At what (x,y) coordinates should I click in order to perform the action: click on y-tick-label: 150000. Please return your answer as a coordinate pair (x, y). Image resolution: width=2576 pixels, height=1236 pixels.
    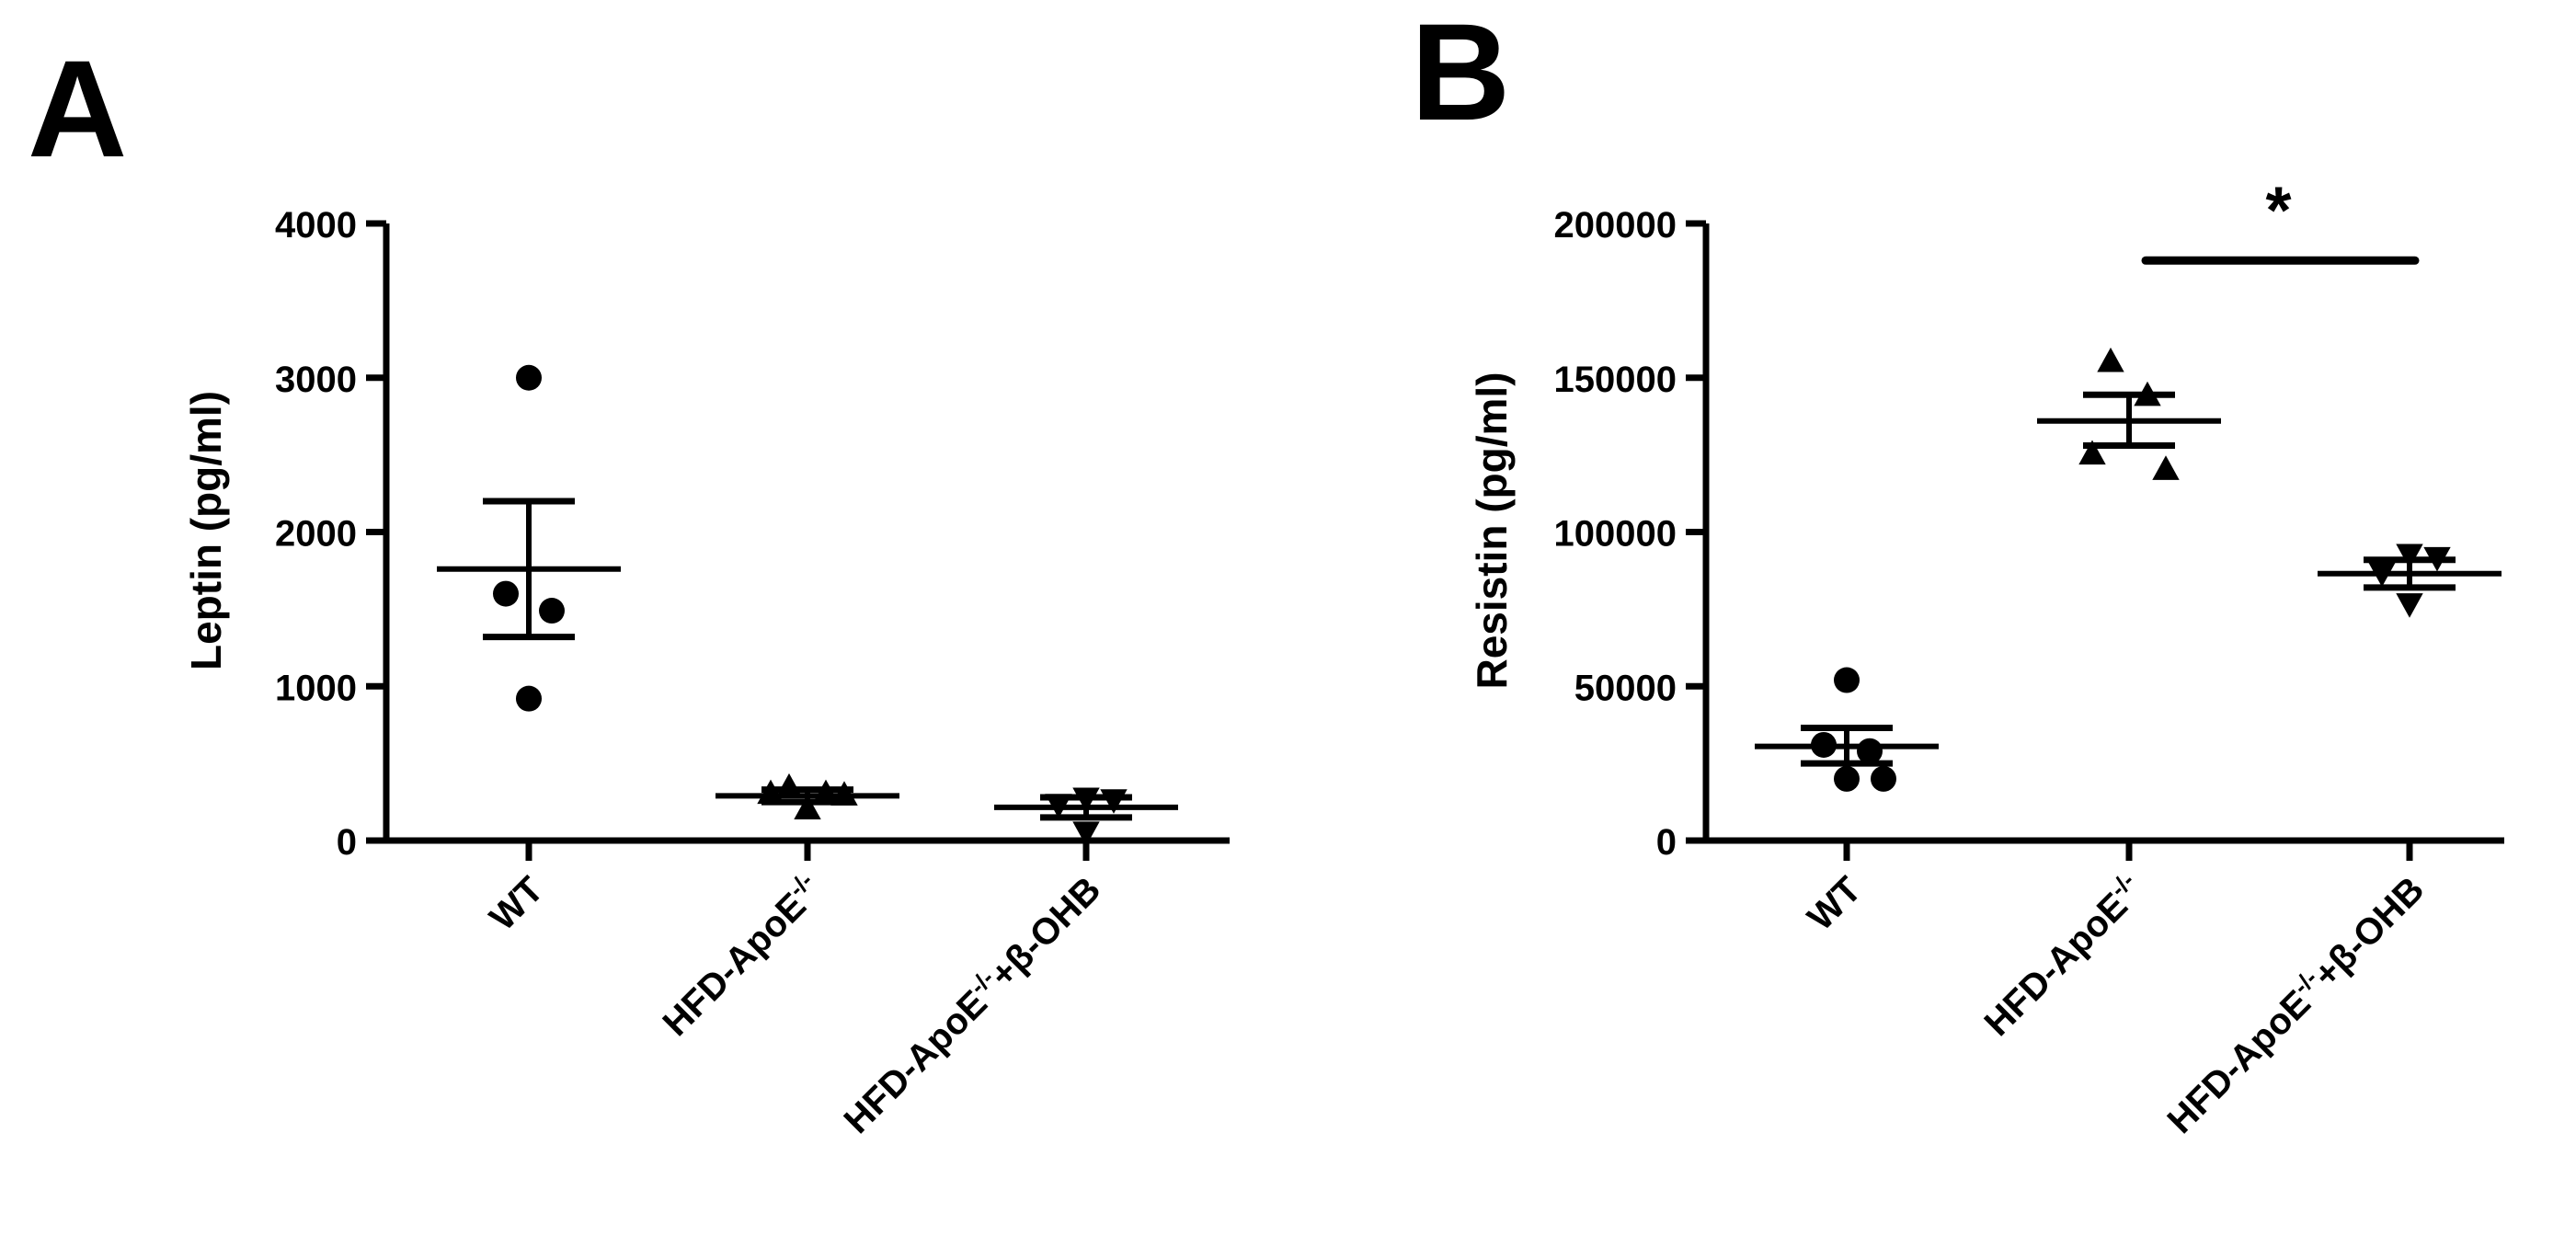
    Looking at the image, I should click on (1615, 380).